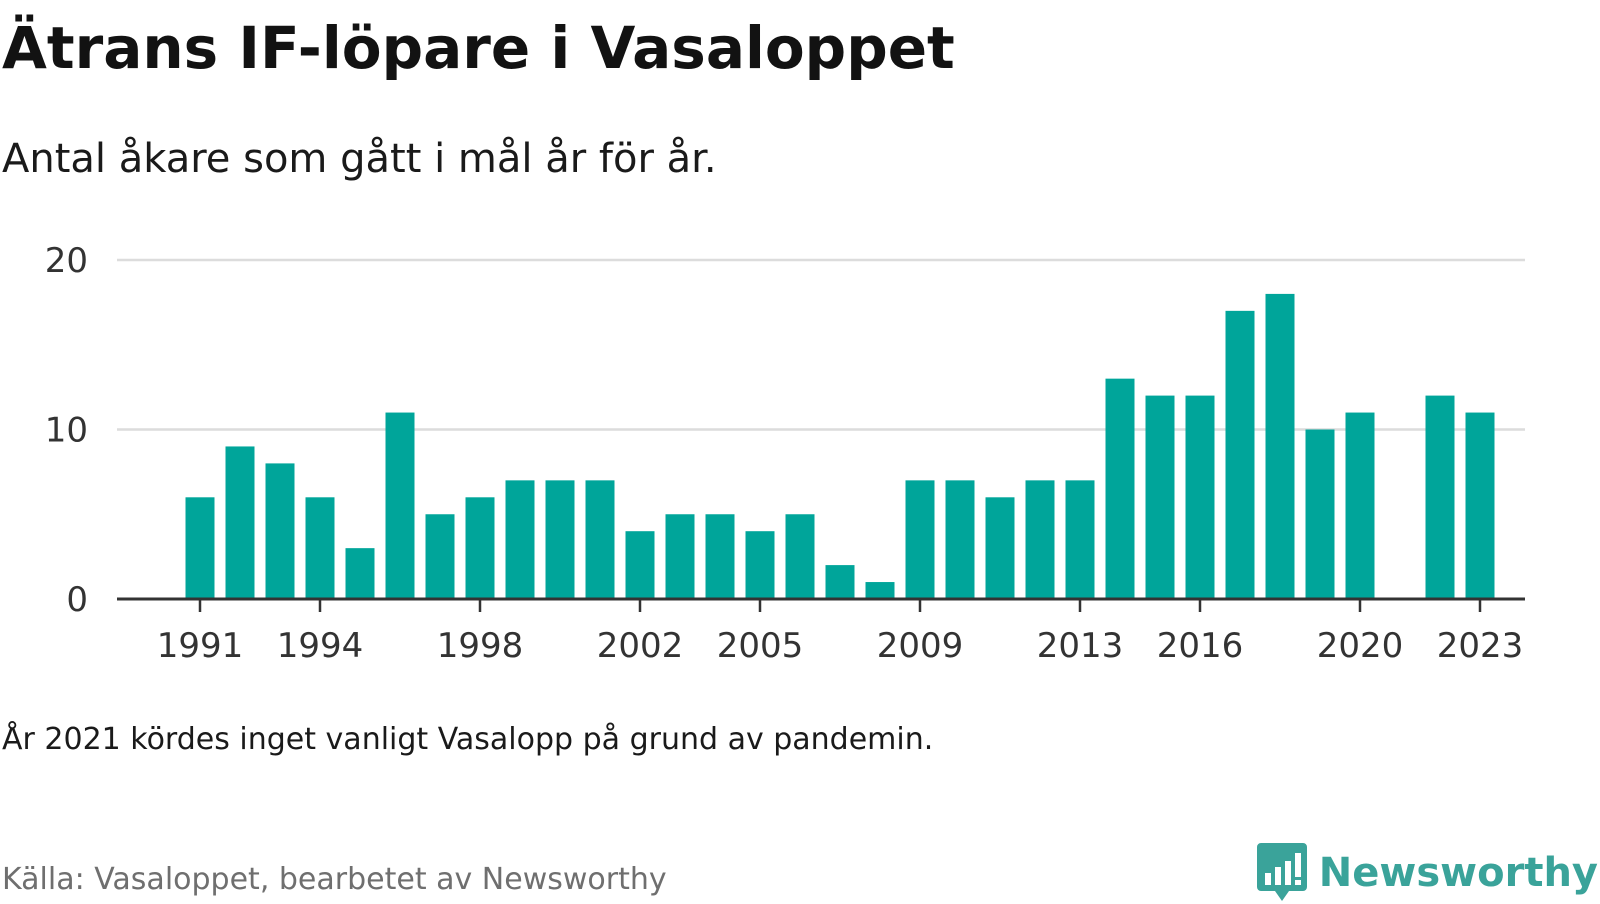  I want to click on bar-2011, so click(1000, 548).